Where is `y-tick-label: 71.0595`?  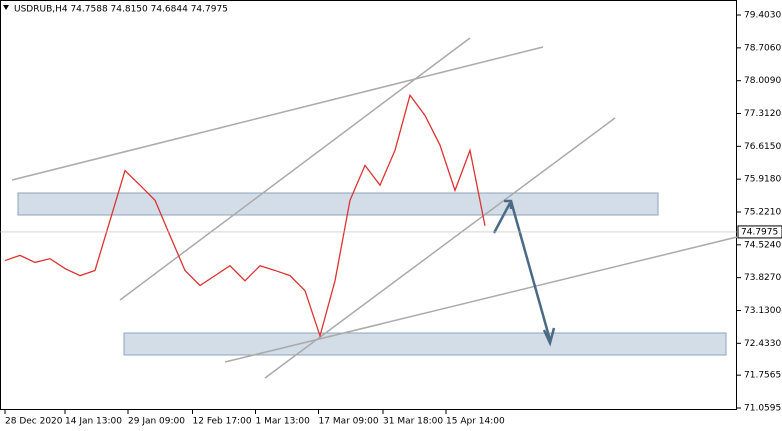
y-tick-label: 71.0595 is located at coordinates (762, 408).